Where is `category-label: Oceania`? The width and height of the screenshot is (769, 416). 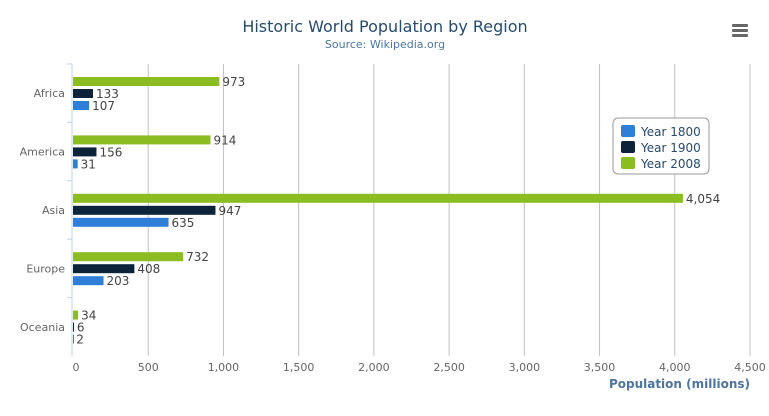 category-label: Oceania is located at coordinates (42, 327).